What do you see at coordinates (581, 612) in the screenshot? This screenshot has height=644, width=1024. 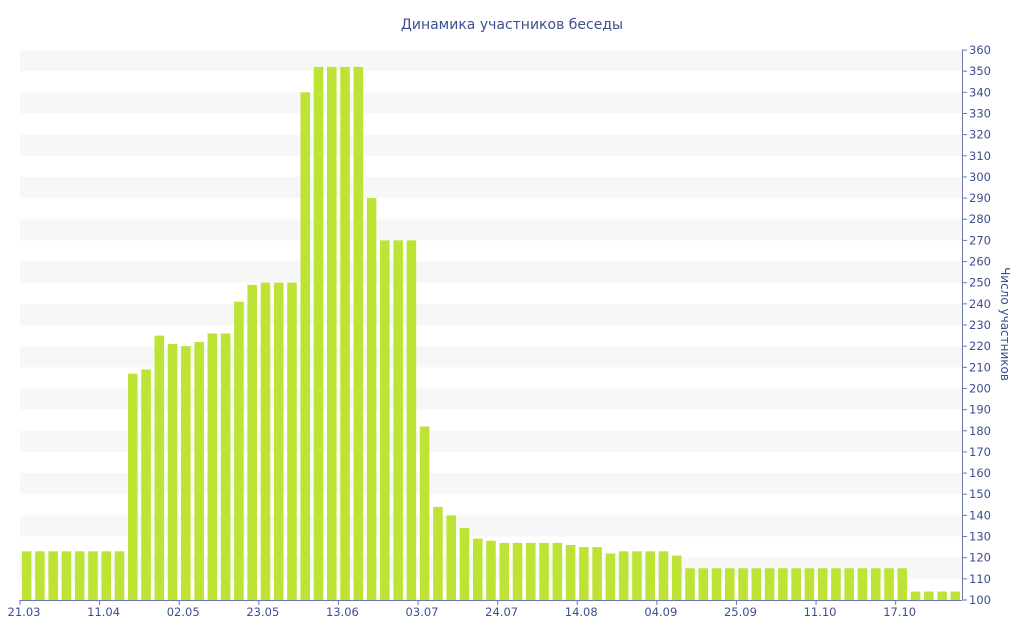 I see `x-tick-label-7: 14.08` at bounding box center [581, 612].